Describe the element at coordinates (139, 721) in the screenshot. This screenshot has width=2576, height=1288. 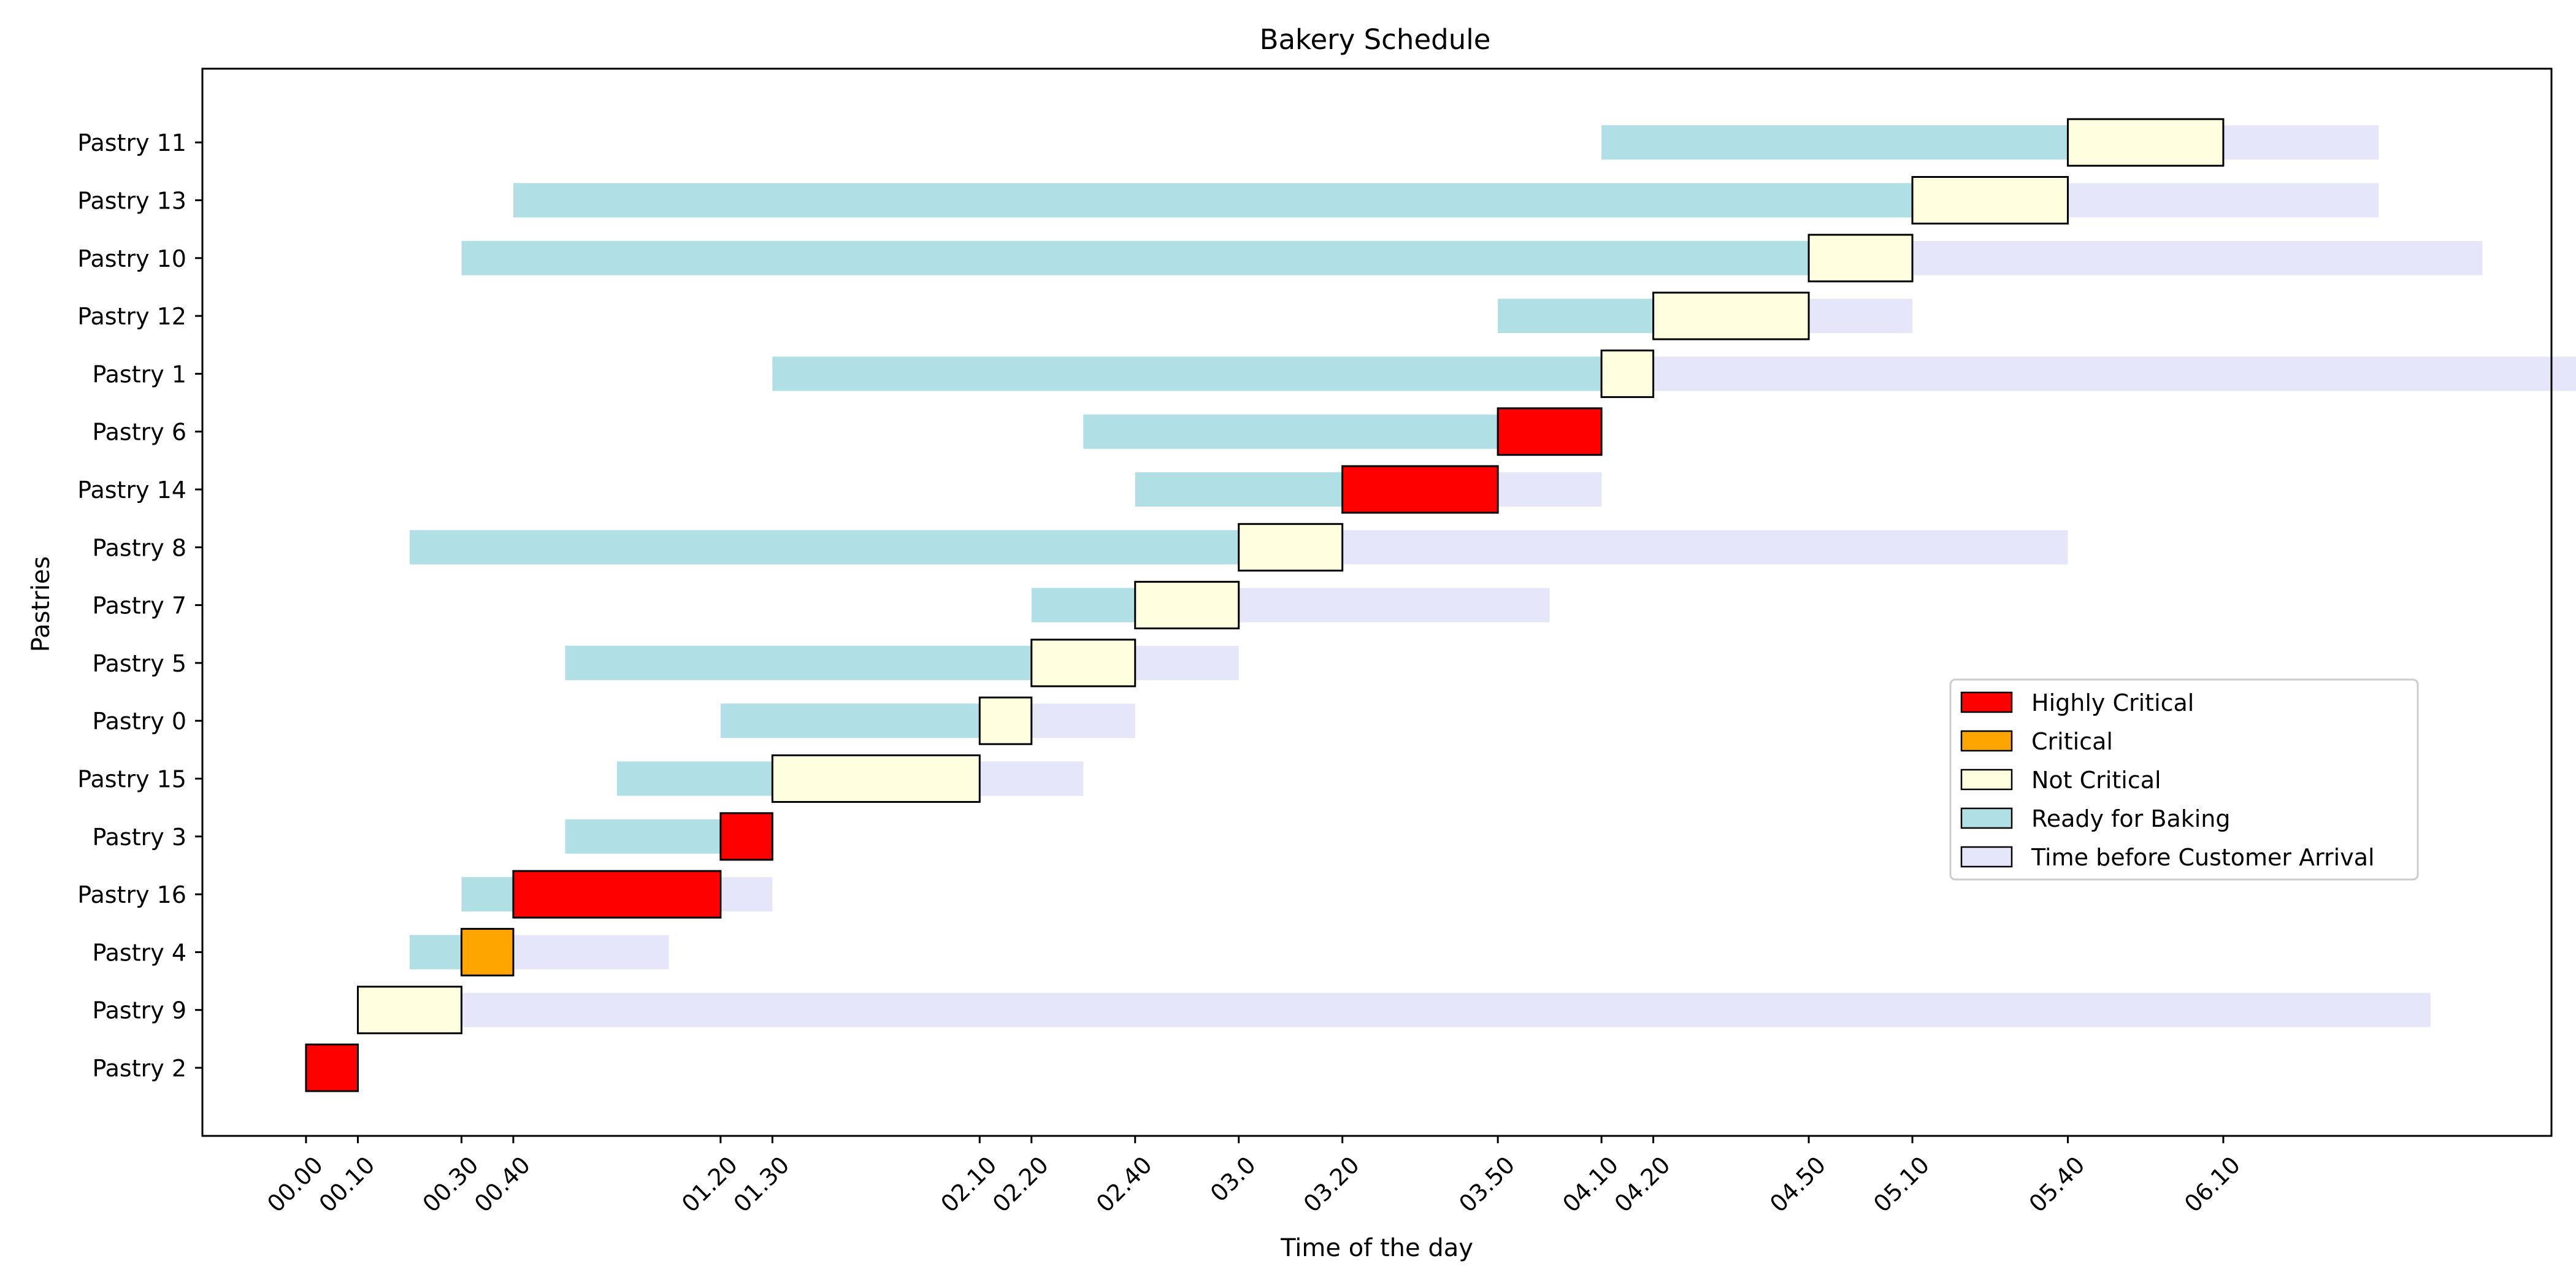
I see `y-tick-label: Pastry 0` at that location.